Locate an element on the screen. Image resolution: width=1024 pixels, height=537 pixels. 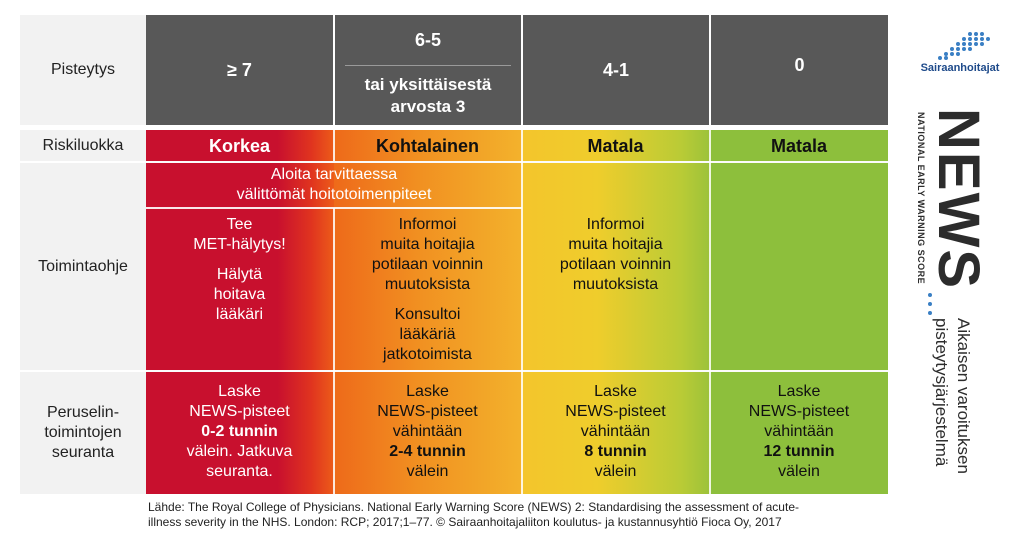
tagline-line: pisteytysjärjestelmä is located at coordinates (941, 392).